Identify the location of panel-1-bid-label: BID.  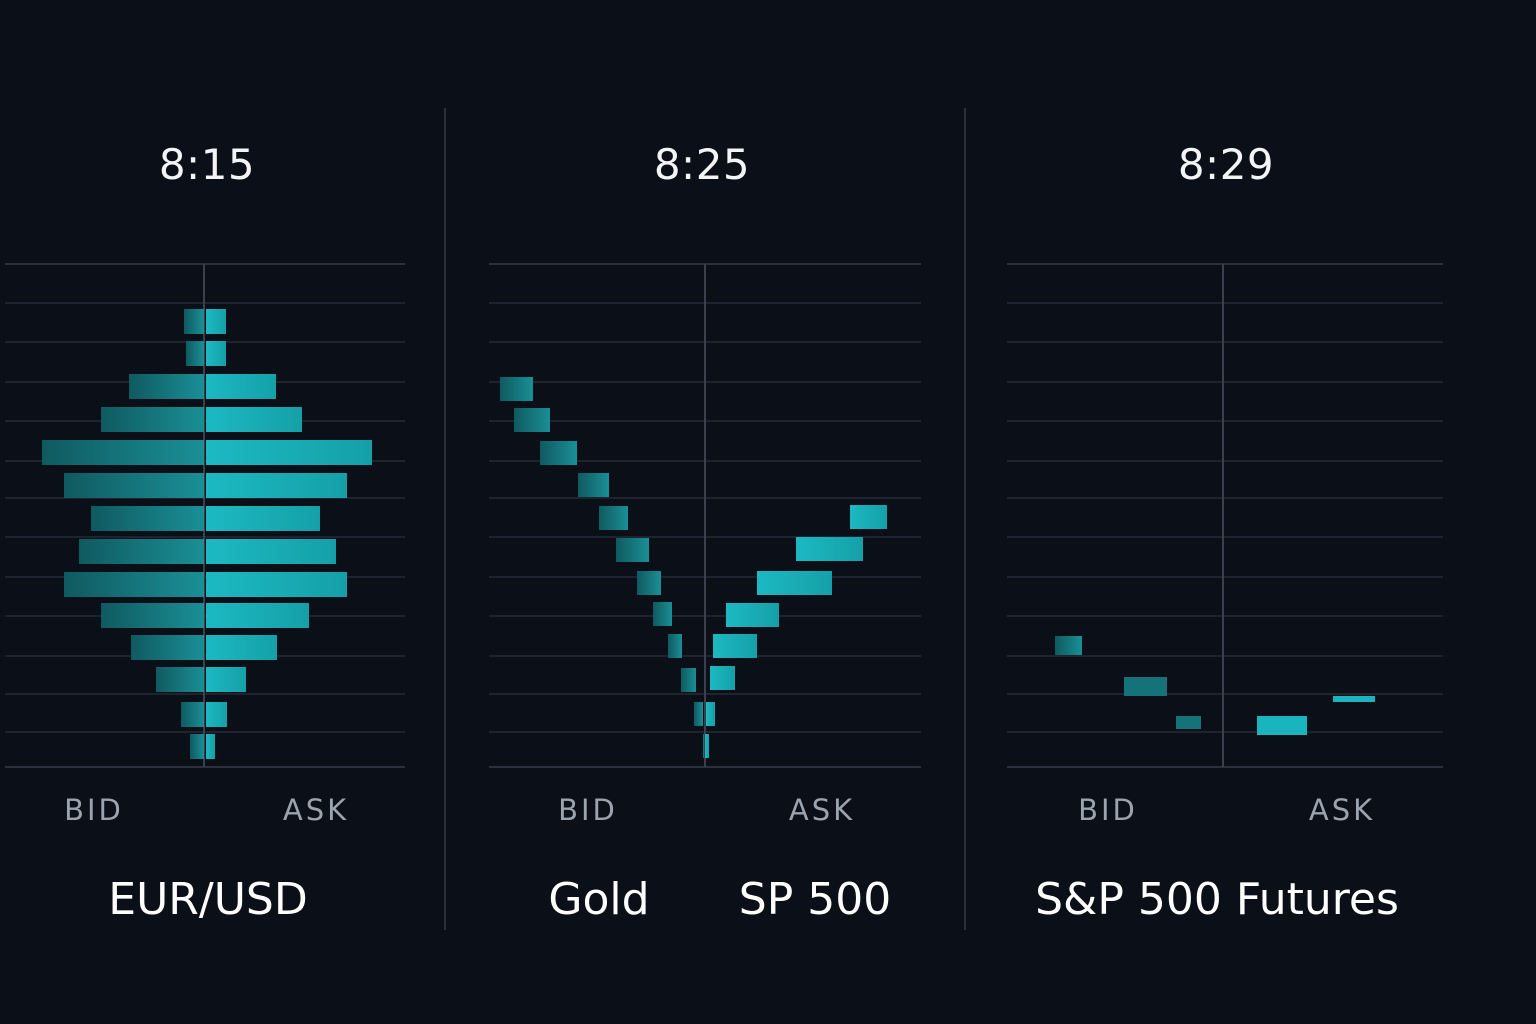
(94, 810).